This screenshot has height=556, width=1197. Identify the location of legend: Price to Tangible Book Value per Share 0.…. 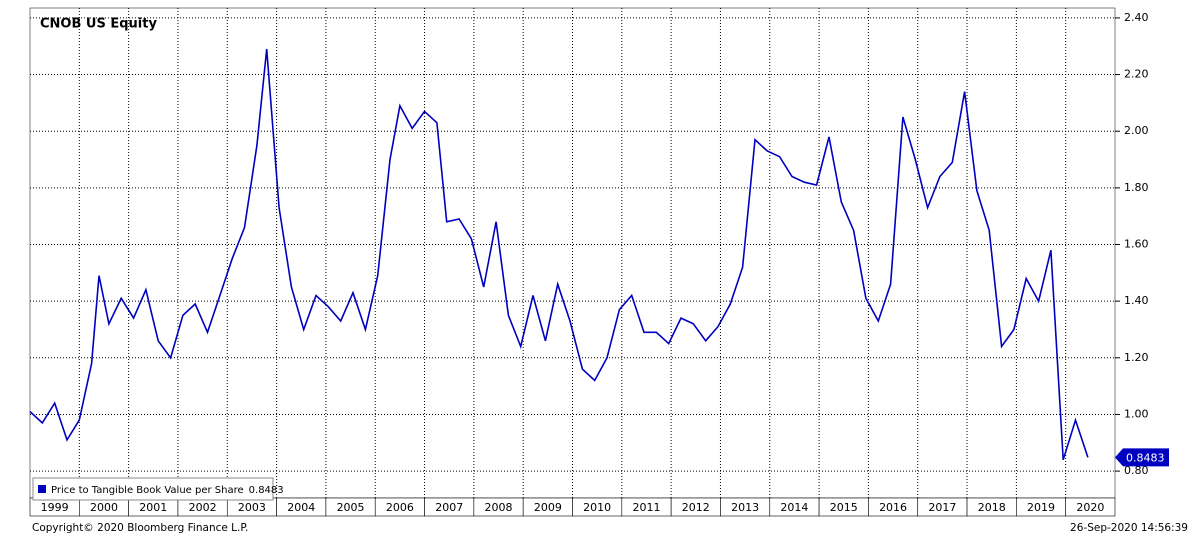
(158, 489).